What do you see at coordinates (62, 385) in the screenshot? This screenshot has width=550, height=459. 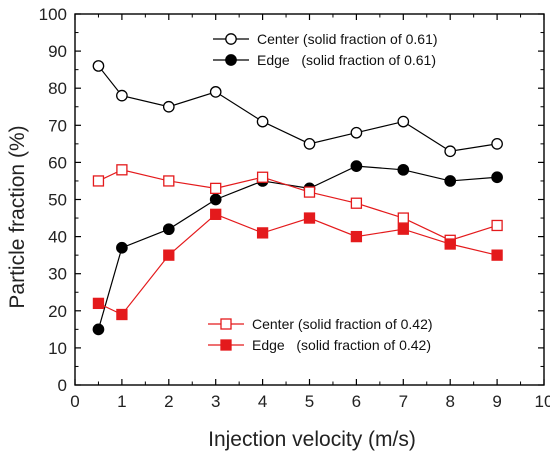 I see `y-tick-label: 0` at bounding box center [62, 385].